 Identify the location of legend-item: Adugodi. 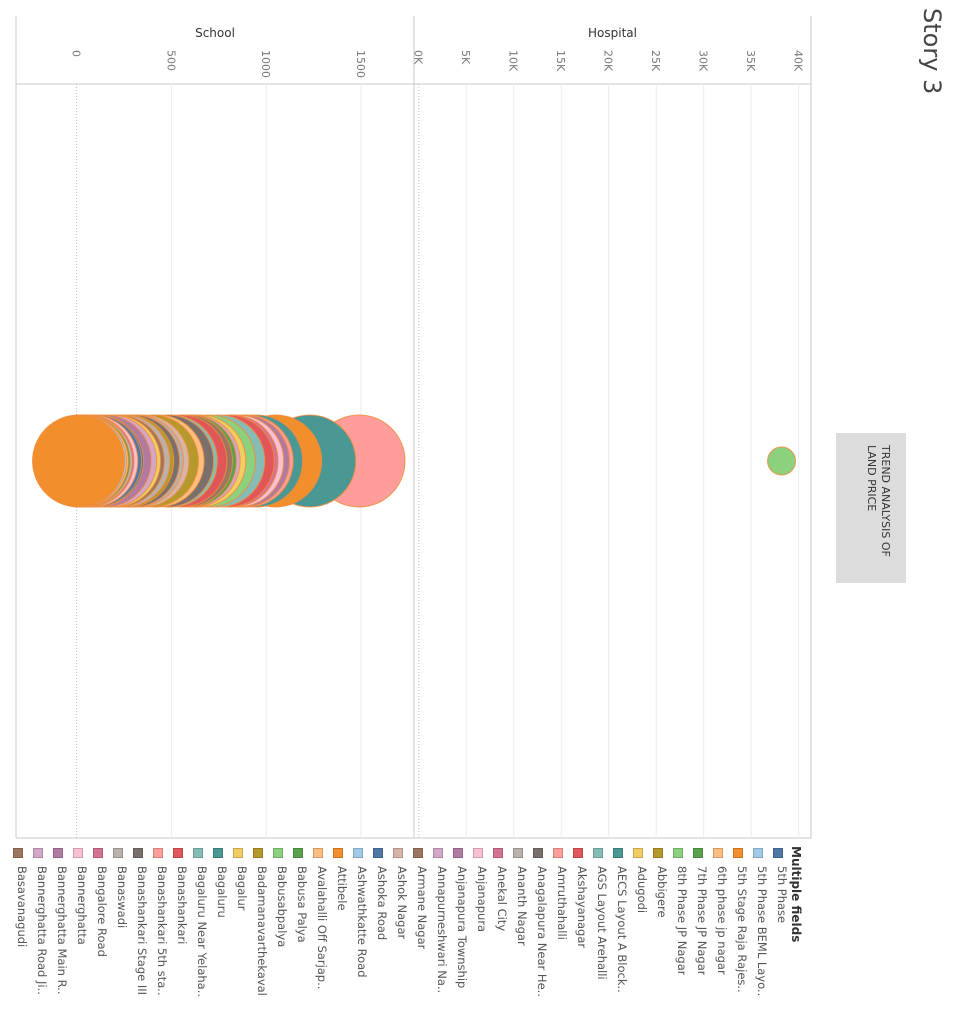
(643, 927).